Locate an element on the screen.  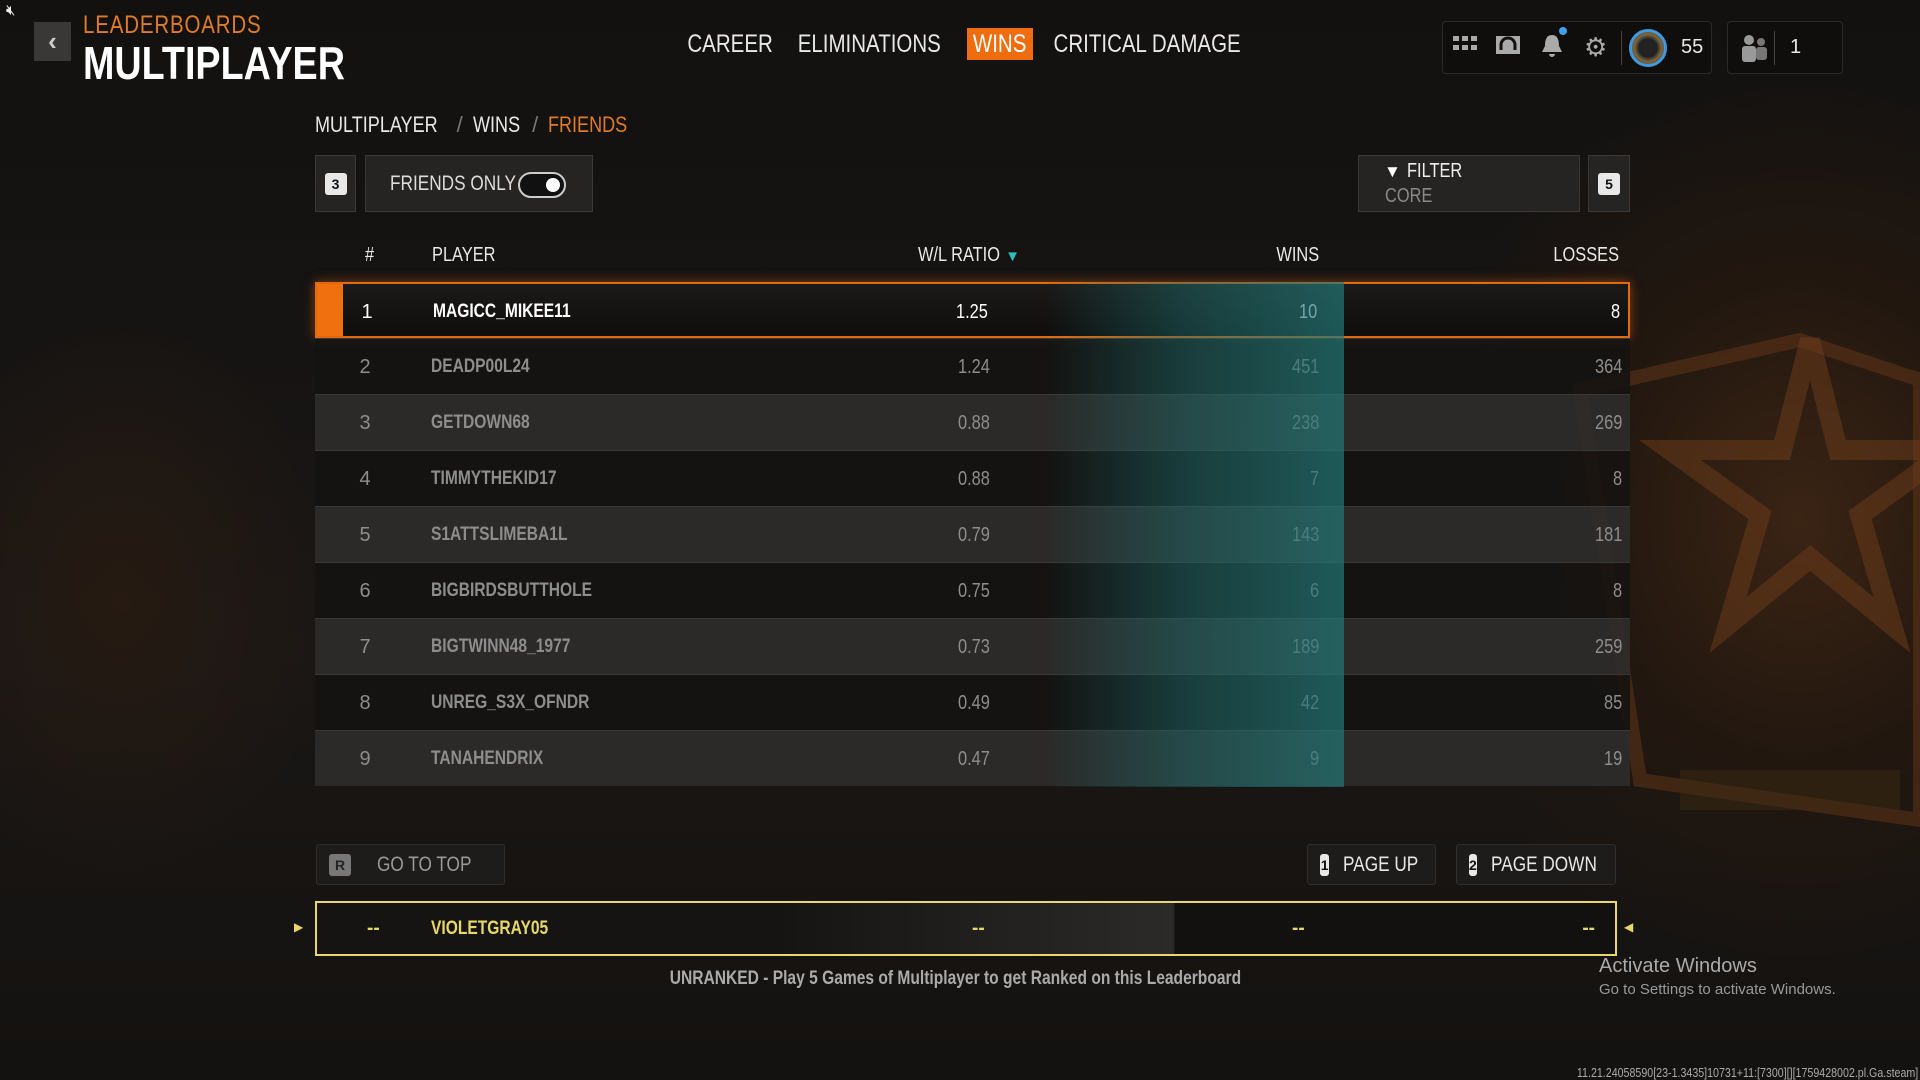
rank: 3 is located at coordinates (365, 423).